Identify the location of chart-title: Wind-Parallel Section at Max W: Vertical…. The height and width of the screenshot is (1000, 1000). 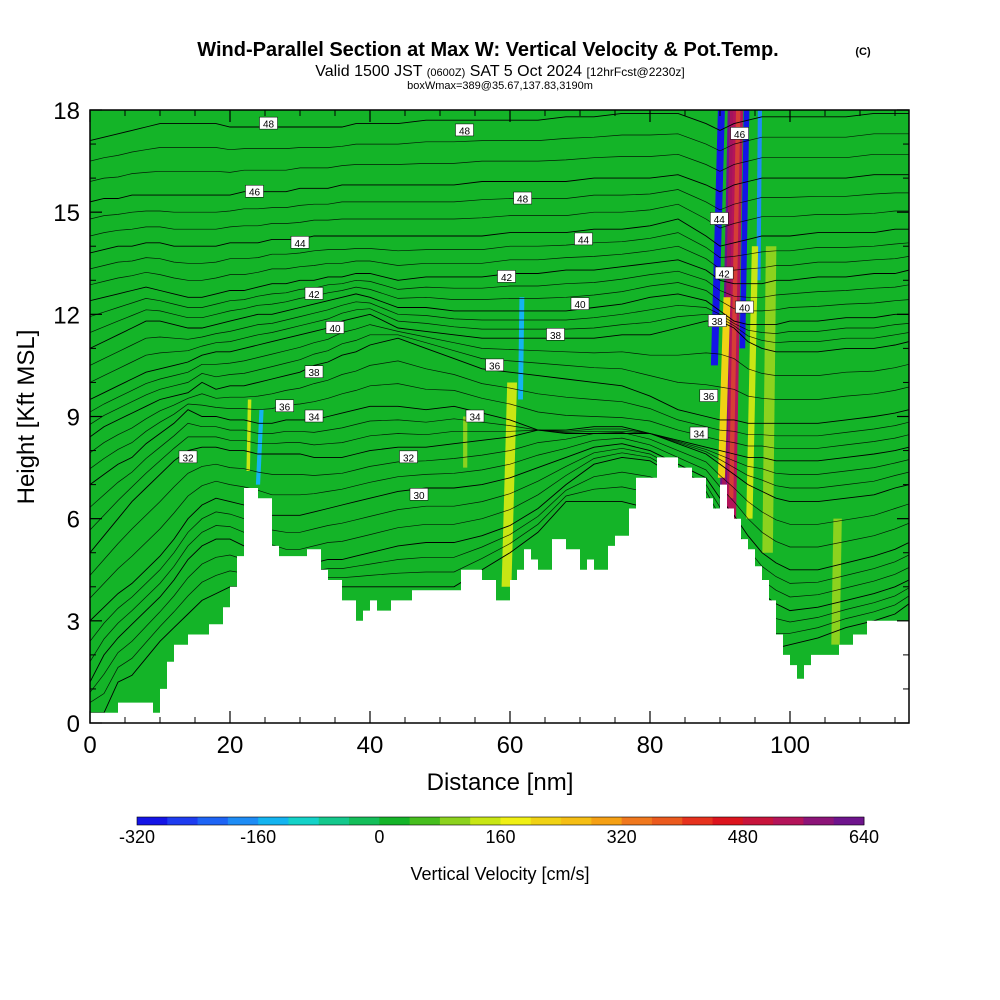
(487, 50).